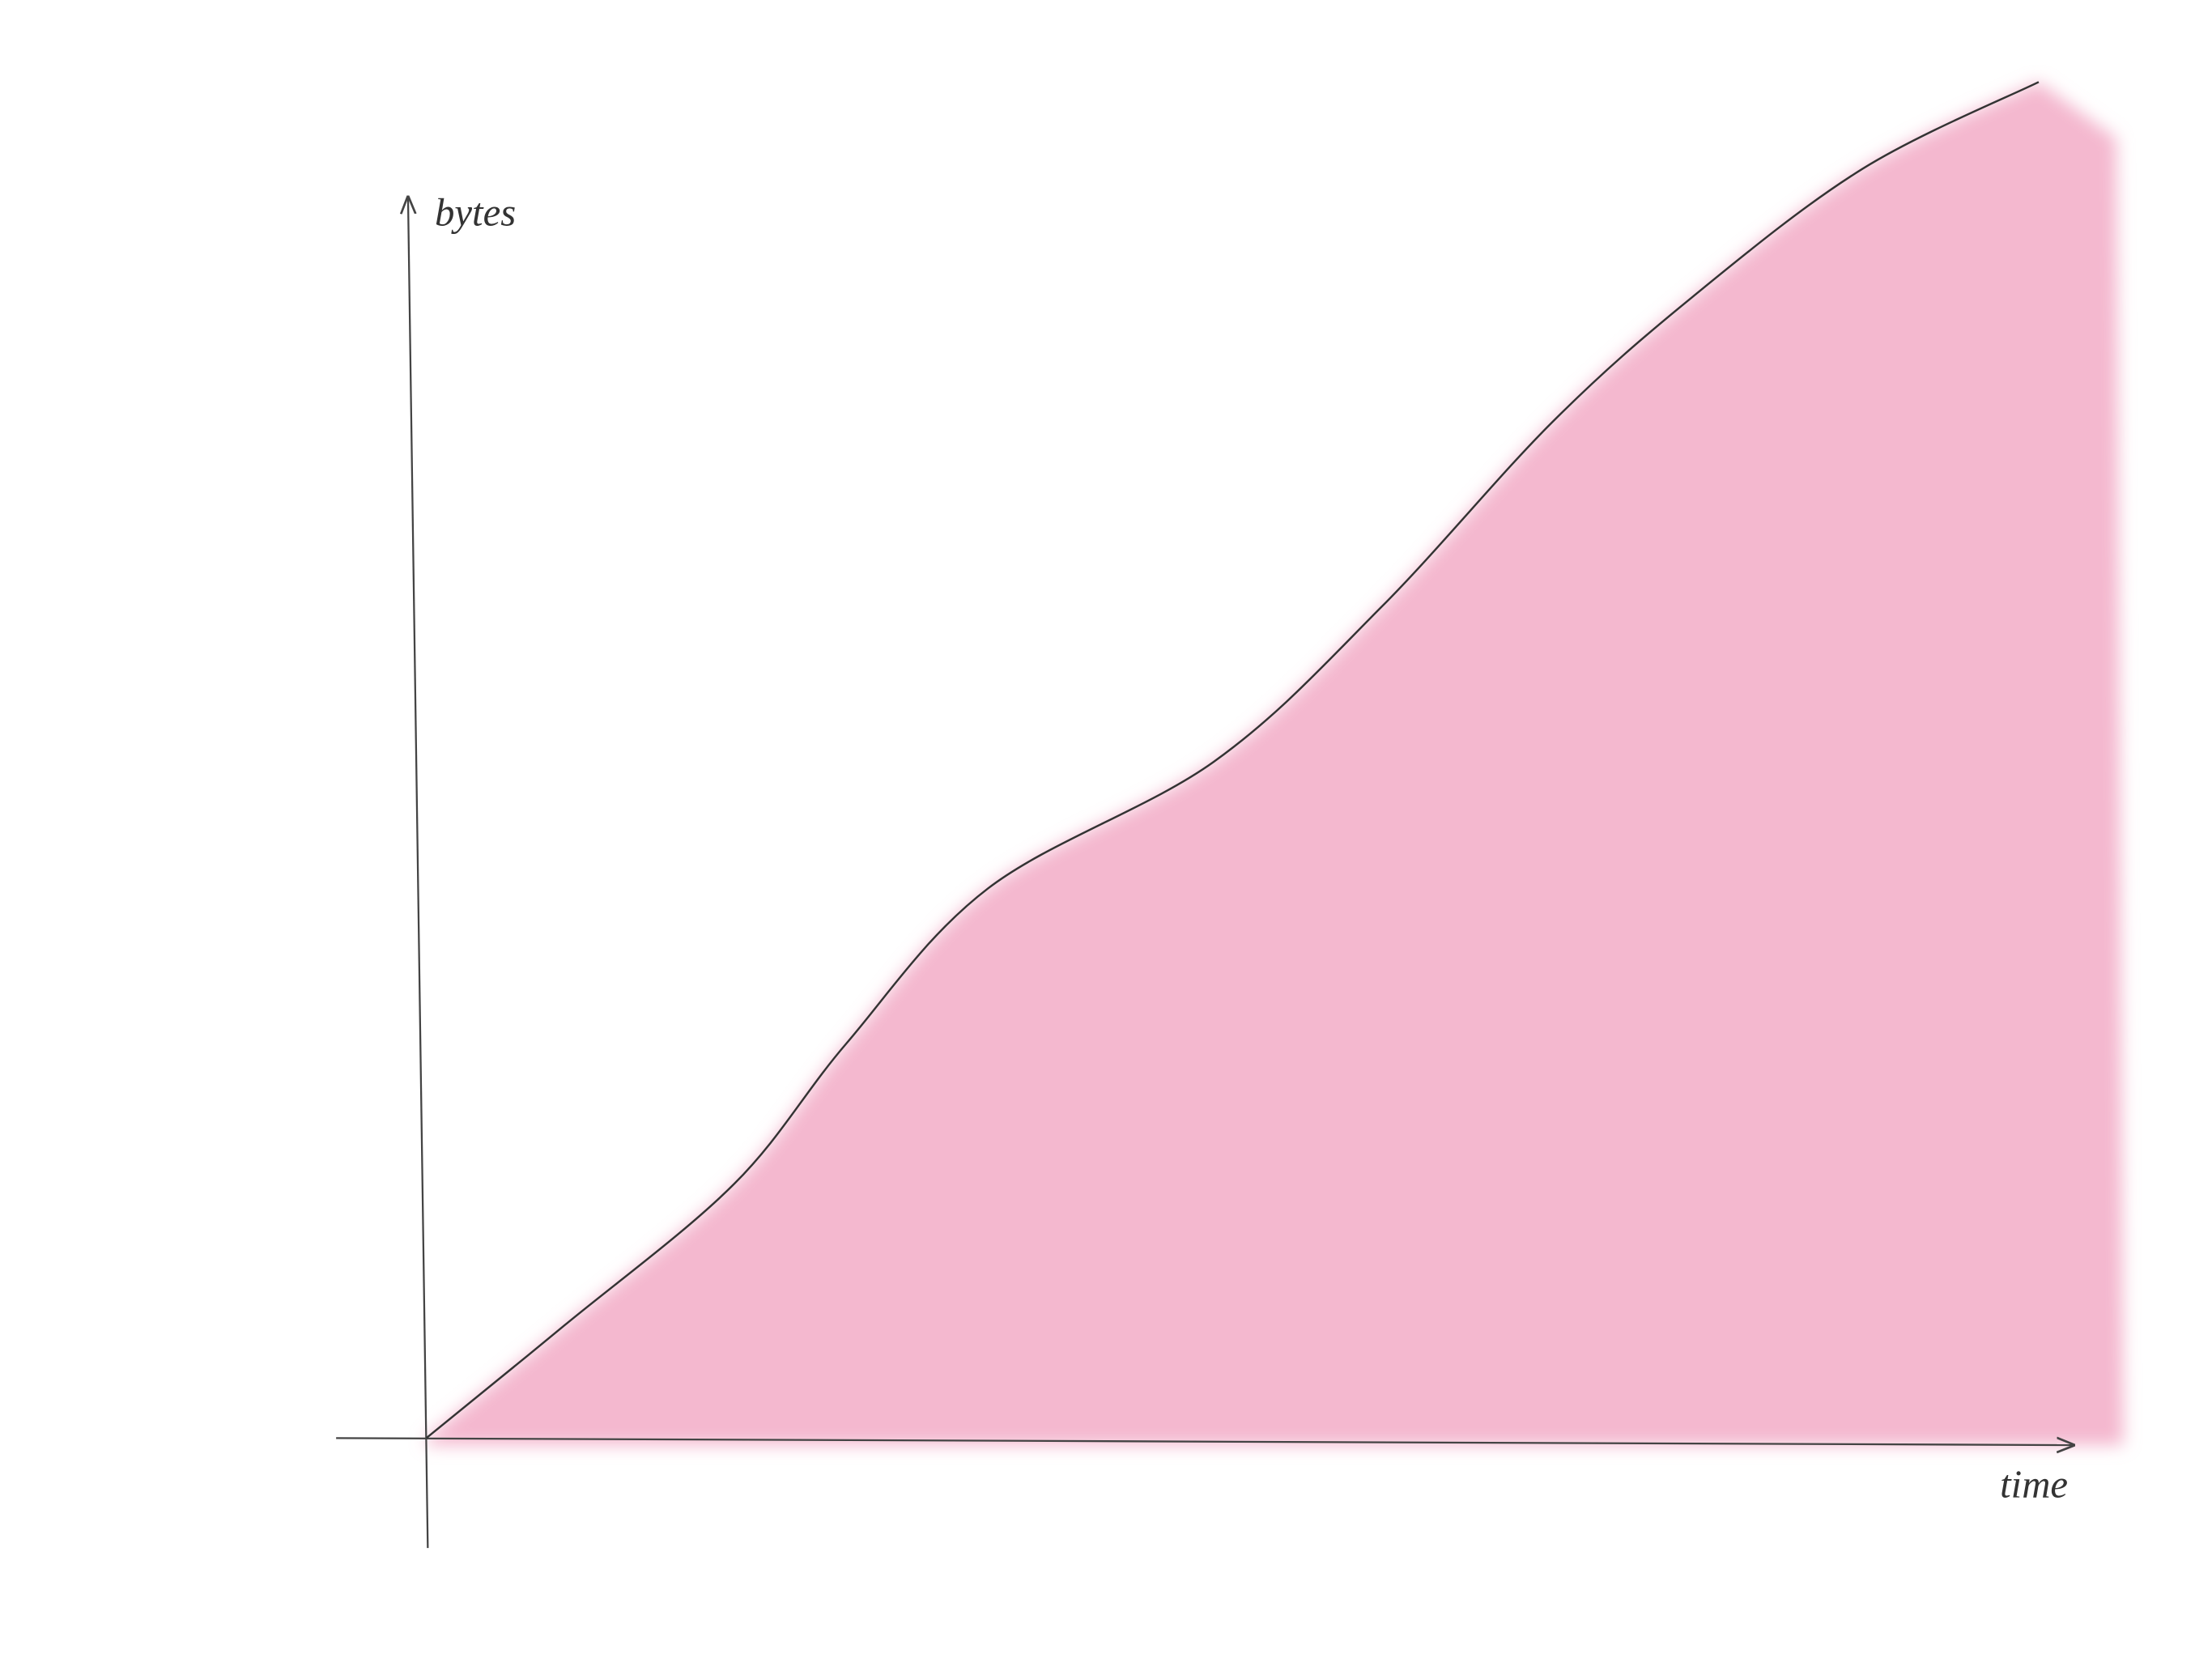 This screenshot has width=2212, height=1658. What do you see at coordinates (476, 213) in the screenshot?
I see `y-axis-label: bytes` at bounding box center [476, 213].